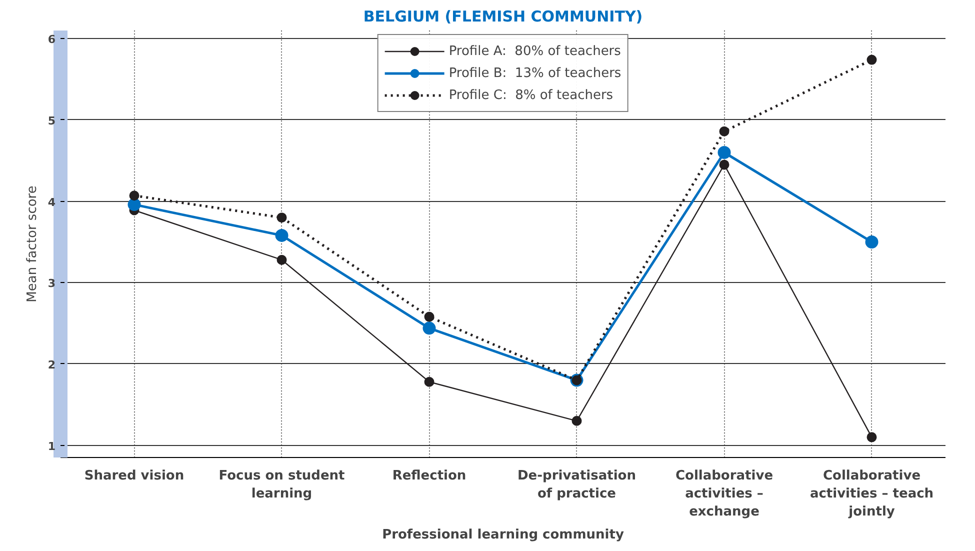  Describe the element at coordinates (503, 535) in the screenshot. I see `x-axis-title: Professional learning community` at that location.